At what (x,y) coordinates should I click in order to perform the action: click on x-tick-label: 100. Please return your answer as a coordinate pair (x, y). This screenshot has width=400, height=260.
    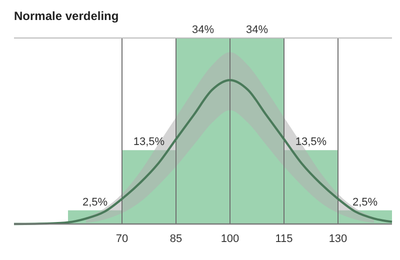
    Looking at the image, I should click on (230, 239).